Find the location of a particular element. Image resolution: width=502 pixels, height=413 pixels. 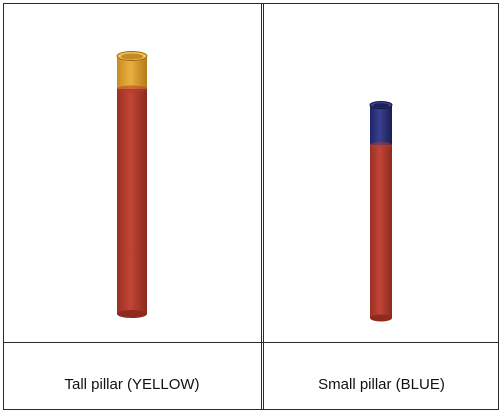

small-pillar-illustration is located at coordinates (381, 211).